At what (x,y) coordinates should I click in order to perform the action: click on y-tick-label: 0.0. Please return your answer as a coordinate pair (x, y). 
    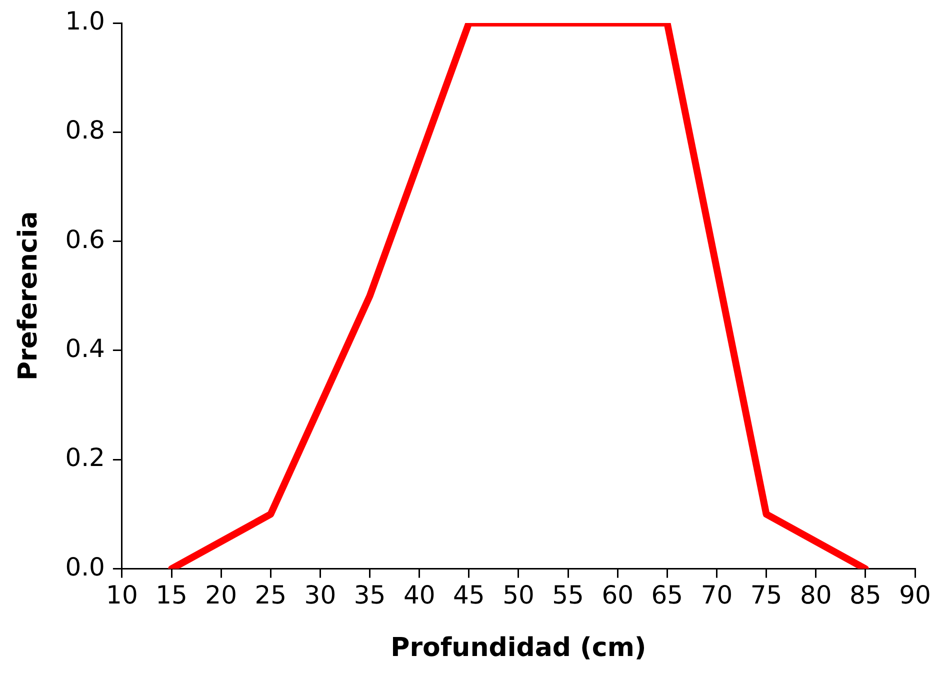
    Looking at the image, I should click on (85, 567).